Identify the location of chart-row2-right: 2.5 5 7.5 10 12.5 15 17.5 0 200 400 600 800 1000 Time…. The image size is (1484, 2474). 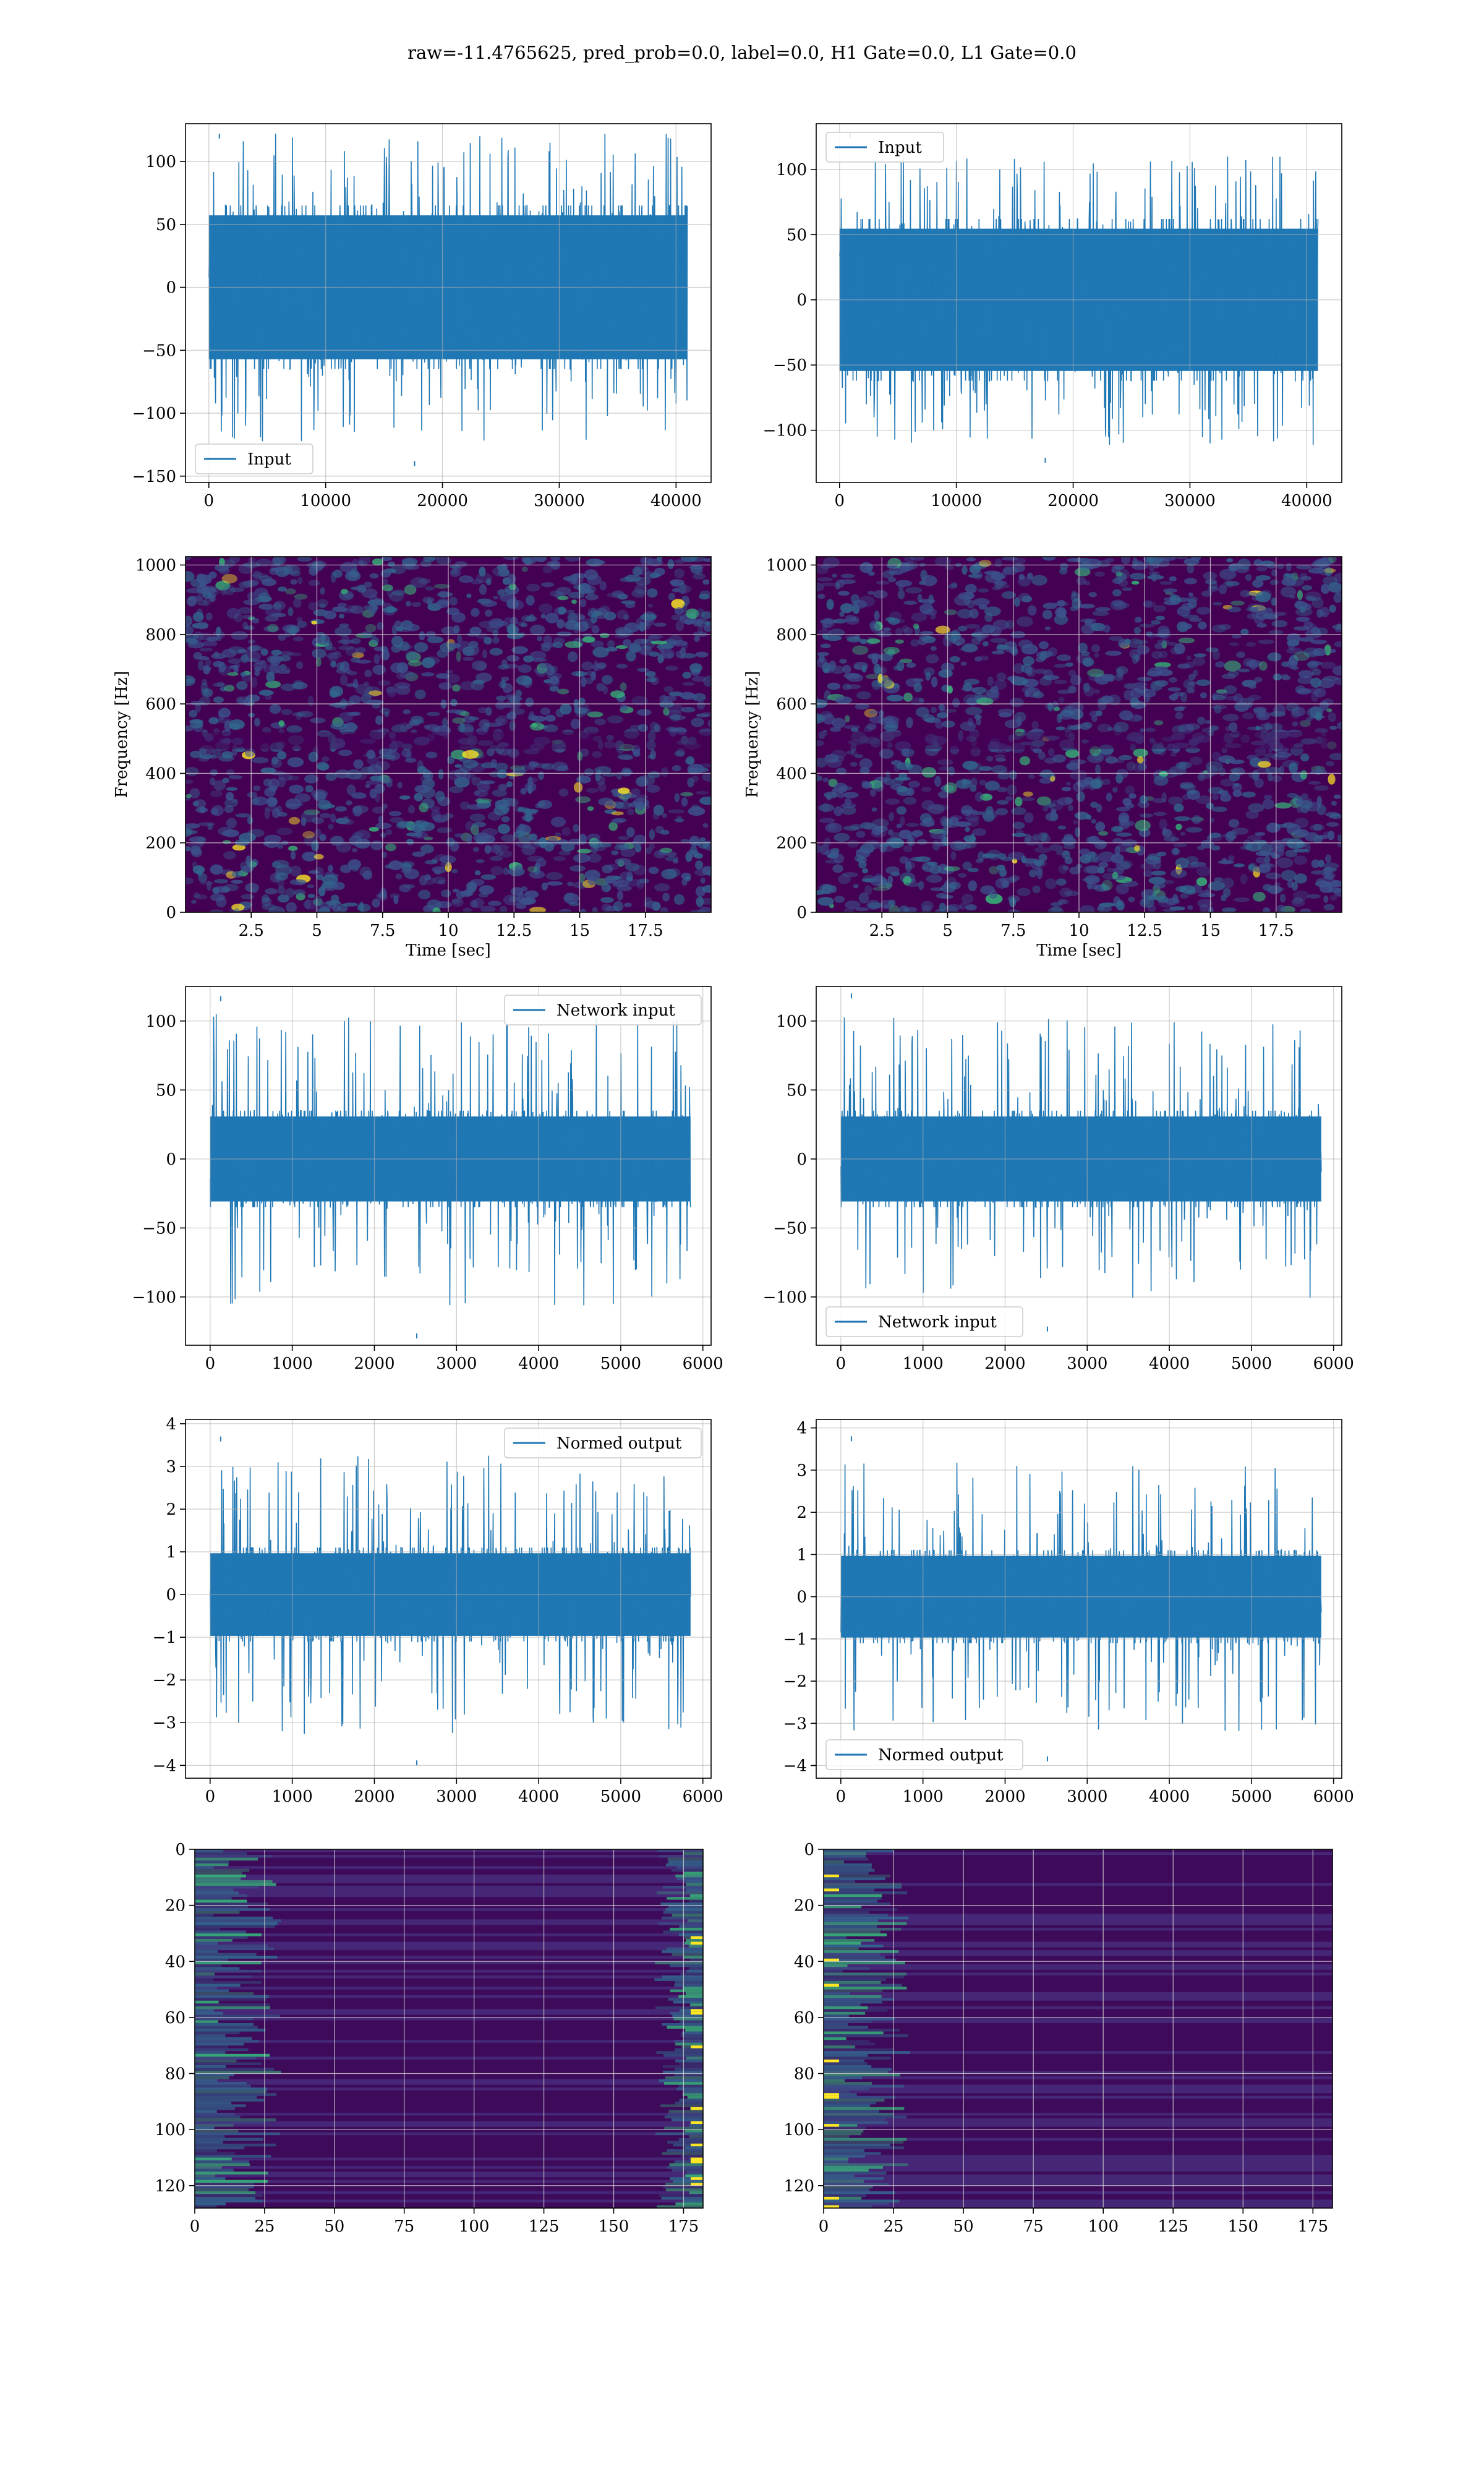
(1042, 758).